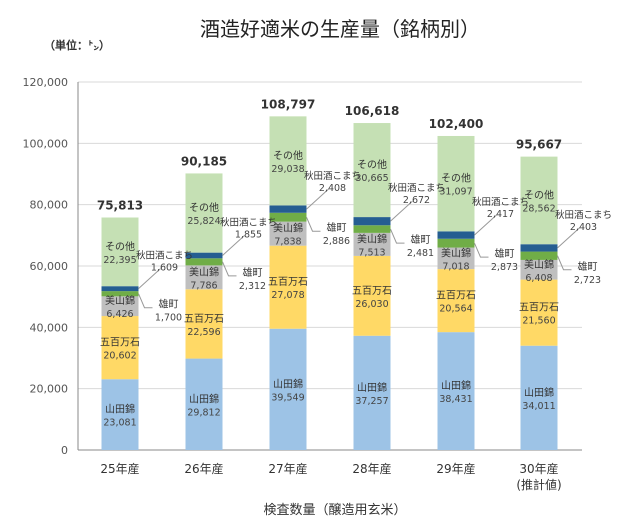 The height and width of the screenshot is (525, 630). I want to click on segment-value-label: 29,038, so click(287, 169).